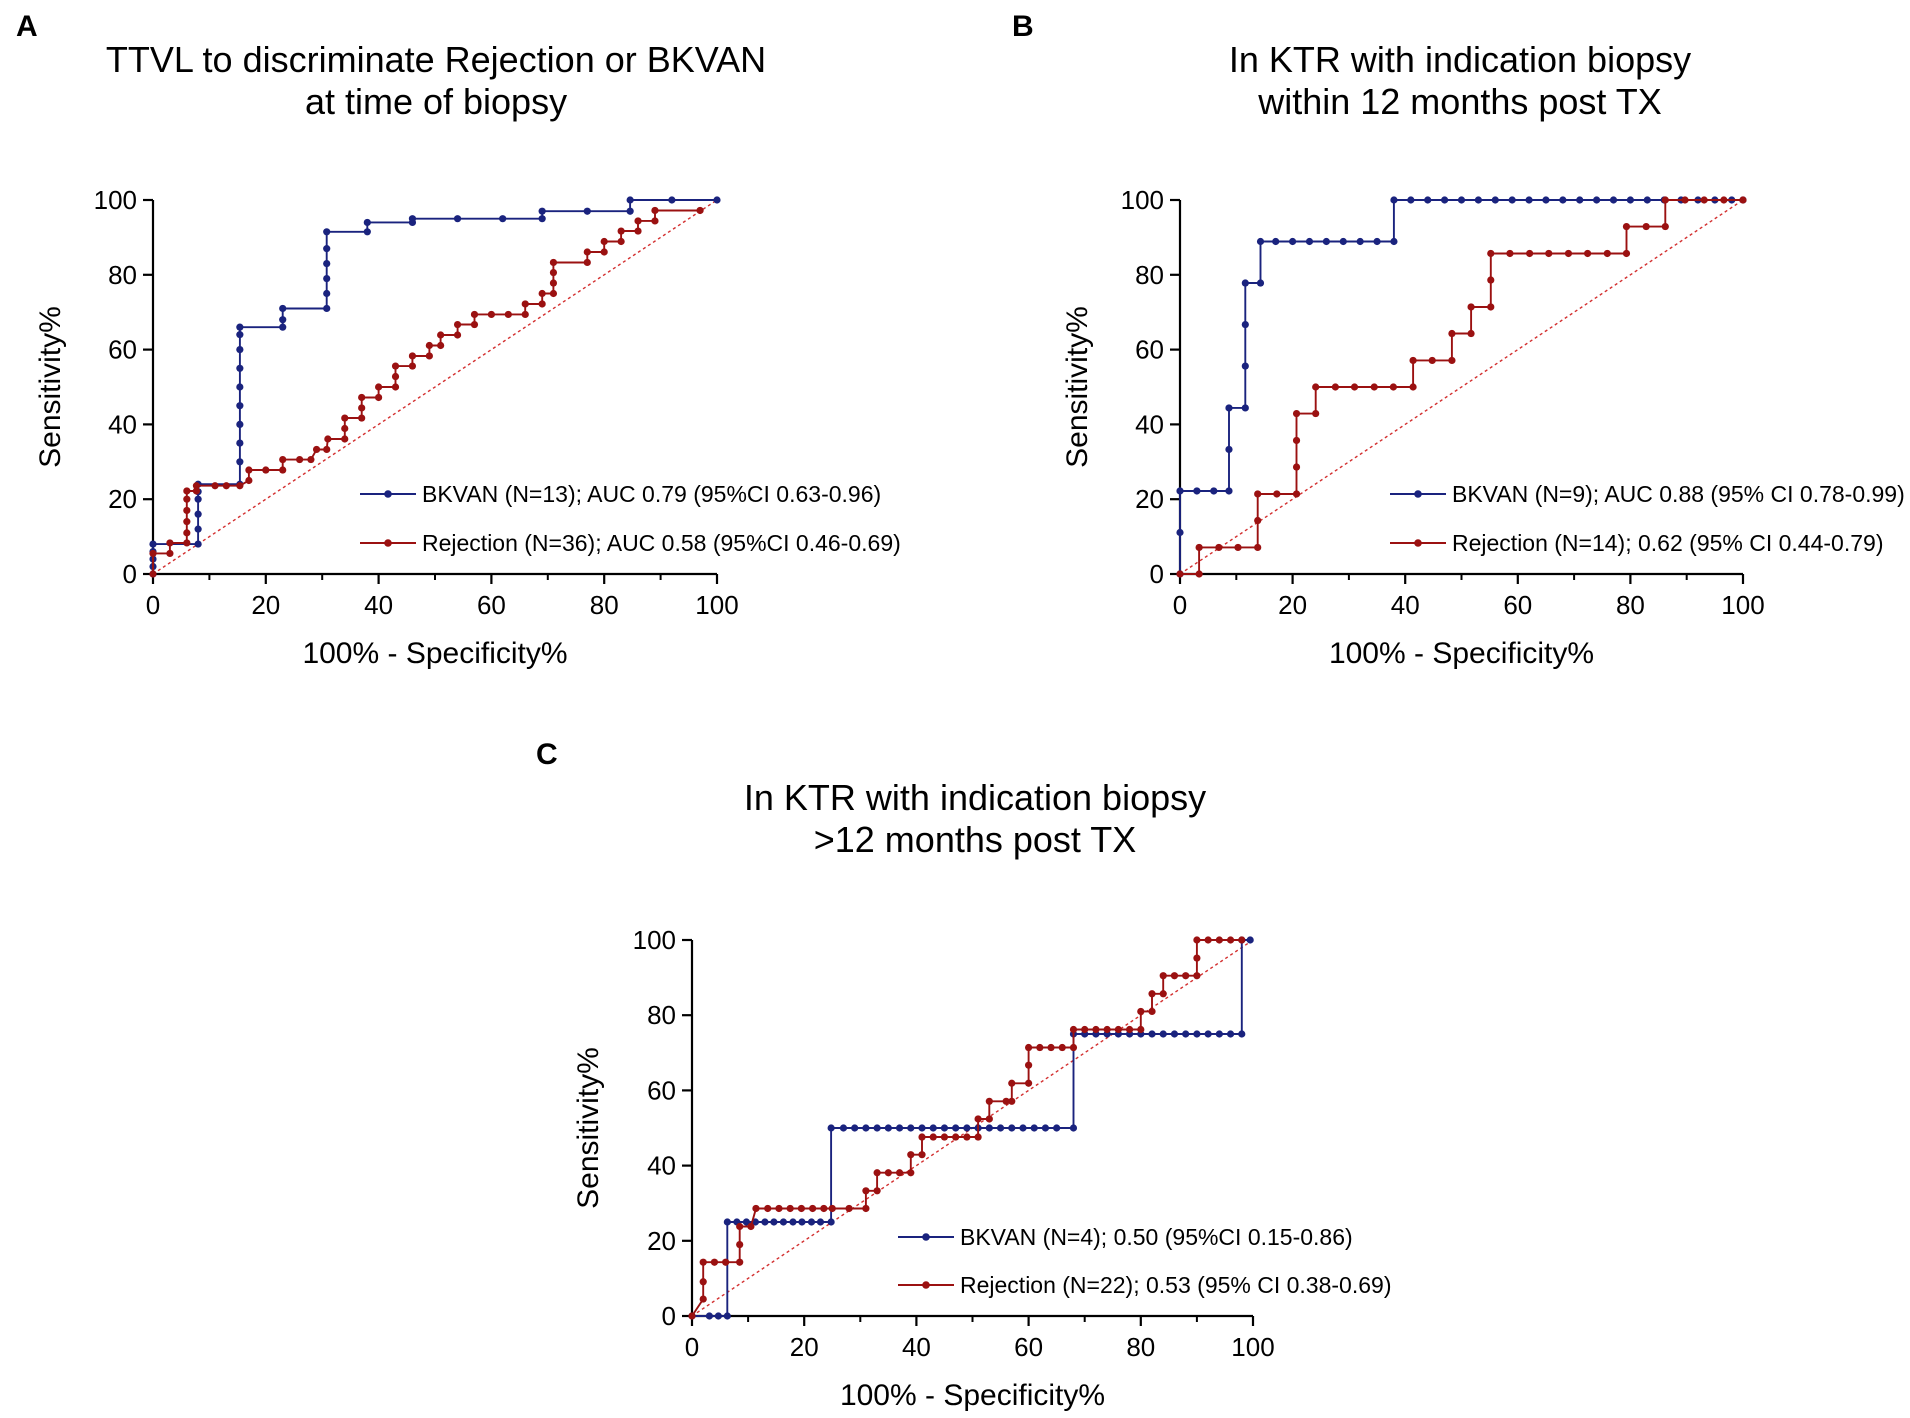  Describe the element at coordinates (926, 1285) in the screenshot. I see `legend-marker-rejection` at that location.